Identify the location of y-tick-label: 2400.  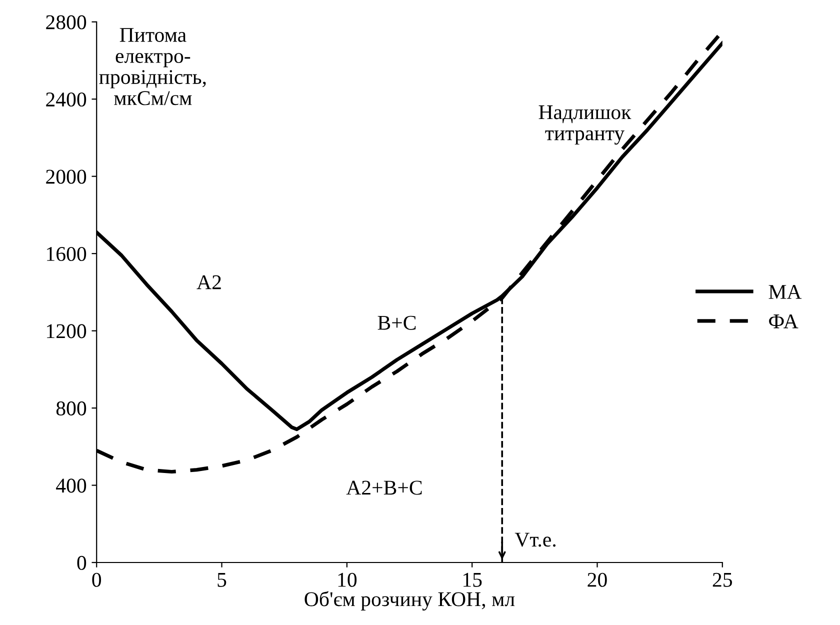
(66, 99).